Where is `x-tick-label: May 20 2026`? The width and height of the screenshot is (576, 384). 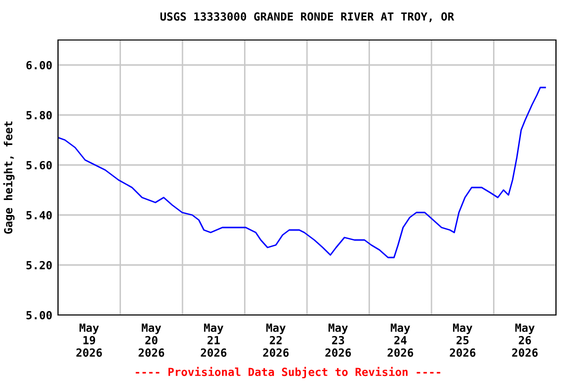 x-tick-label: May 20 2026 is located at coordinates (151, 340).